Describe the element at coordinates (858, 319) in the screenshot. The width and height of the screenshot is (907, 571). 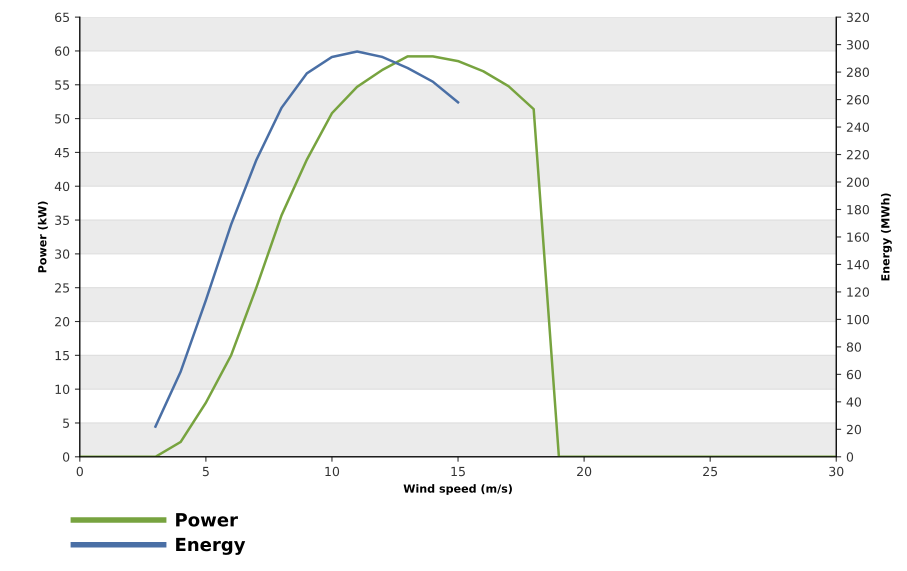
I see `y2-tick-label: 100` at that location.